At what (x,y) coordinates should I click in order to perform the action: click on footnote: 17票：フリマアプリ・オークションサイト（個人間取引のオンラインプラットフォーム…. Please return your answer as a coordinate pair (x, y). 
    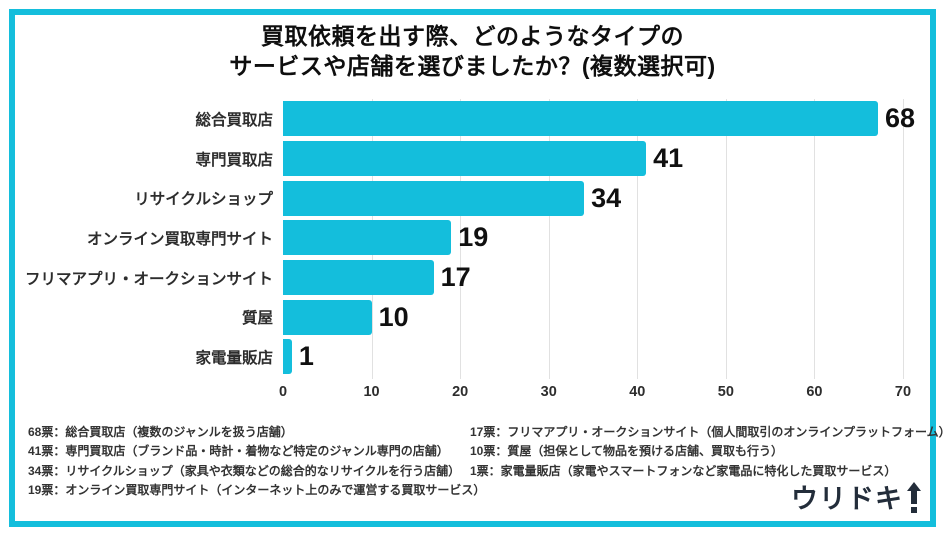
    Looking at the image, I should click on (707, 432).